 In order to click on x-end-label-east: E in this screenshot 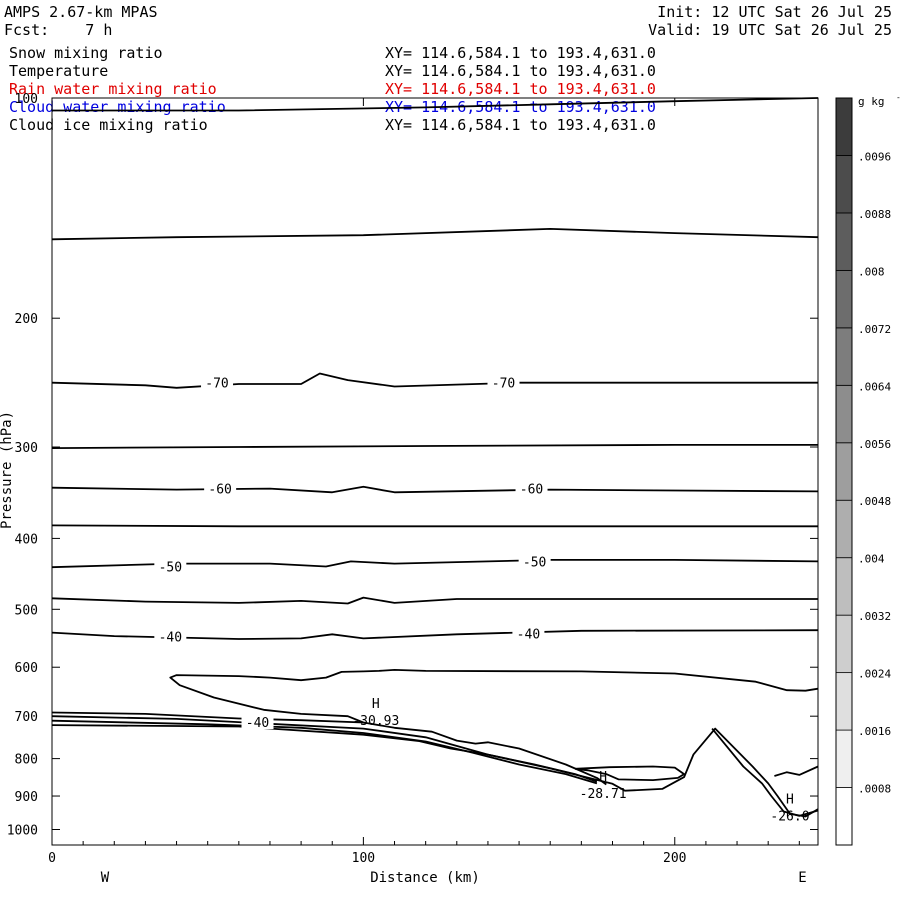, I will do `click(802, 878)`.